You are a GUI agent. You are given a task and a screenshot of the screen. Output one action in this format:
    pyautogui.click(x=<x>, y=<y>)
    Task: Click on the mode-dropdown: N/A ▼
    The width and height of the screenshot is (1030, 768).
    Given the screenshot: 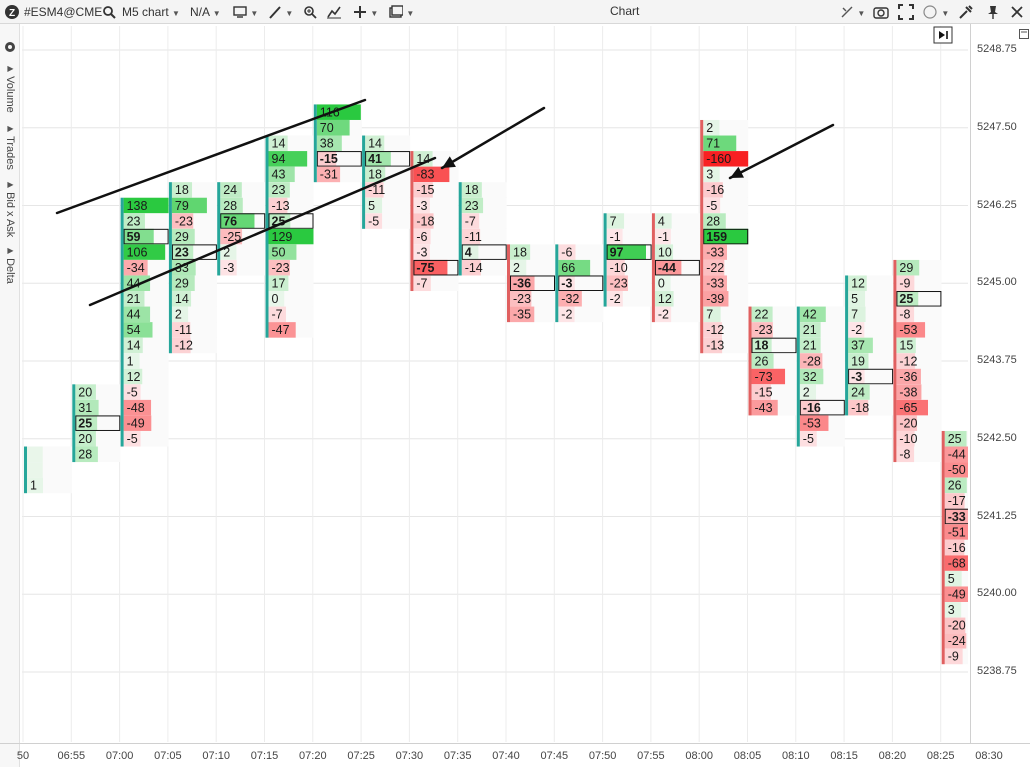 What is the action you would take?
    pyautogui.click(x=205, y=12)
    